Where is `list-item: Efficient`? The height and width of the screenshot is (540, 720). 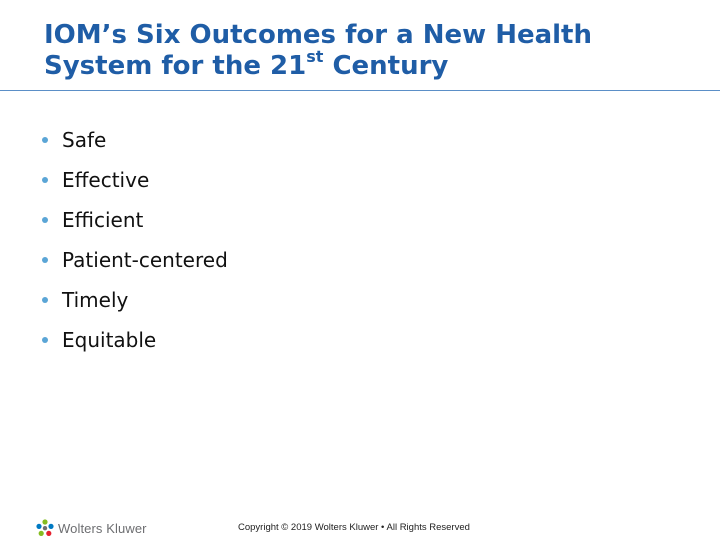
list-item: Efficient is located at coordinates (135, 220).